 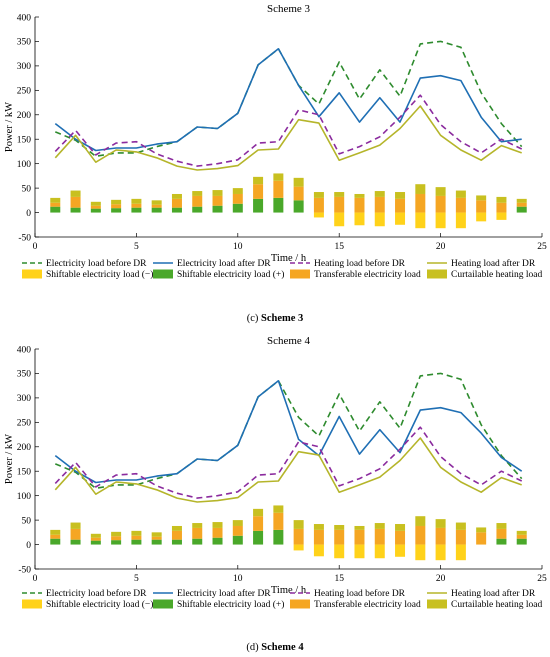 What do you see at coordinates (288, 130) in the screenshot?
I see `series-line-heating-load-before-dr` at bounding box center [288, 130].